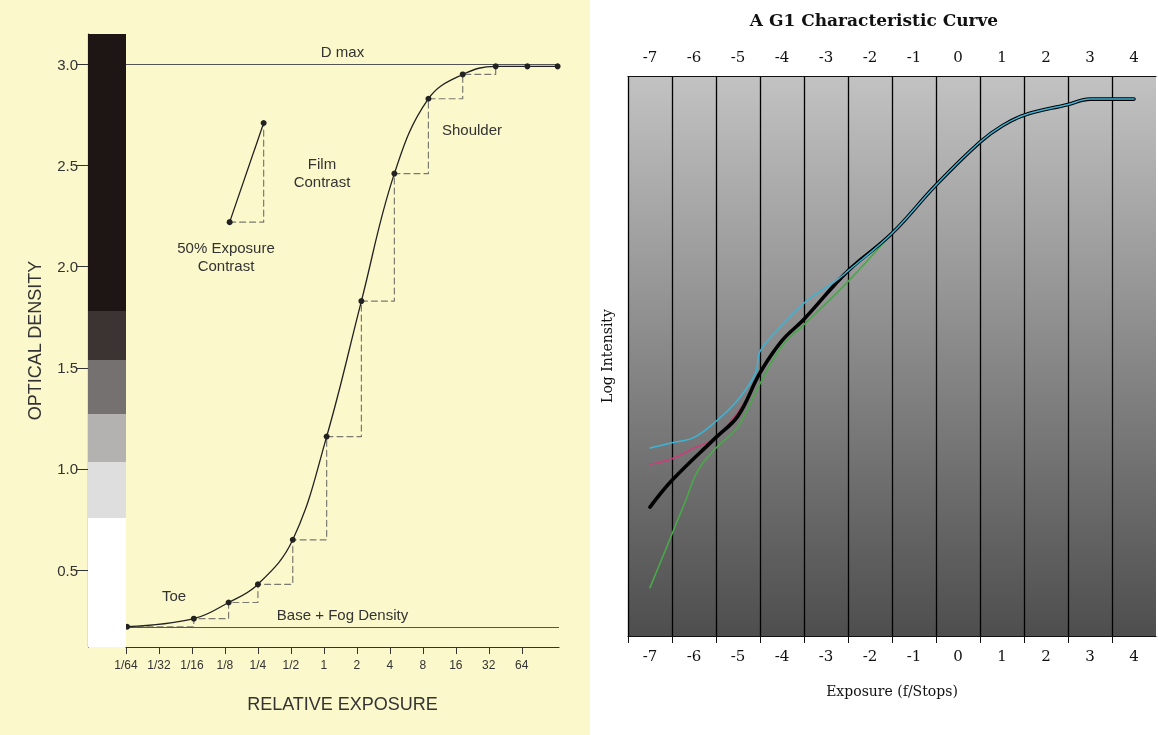  Describe the element at coordinates (914, 655) in the screenshot. I see `x-tick-label: -1` at that location.